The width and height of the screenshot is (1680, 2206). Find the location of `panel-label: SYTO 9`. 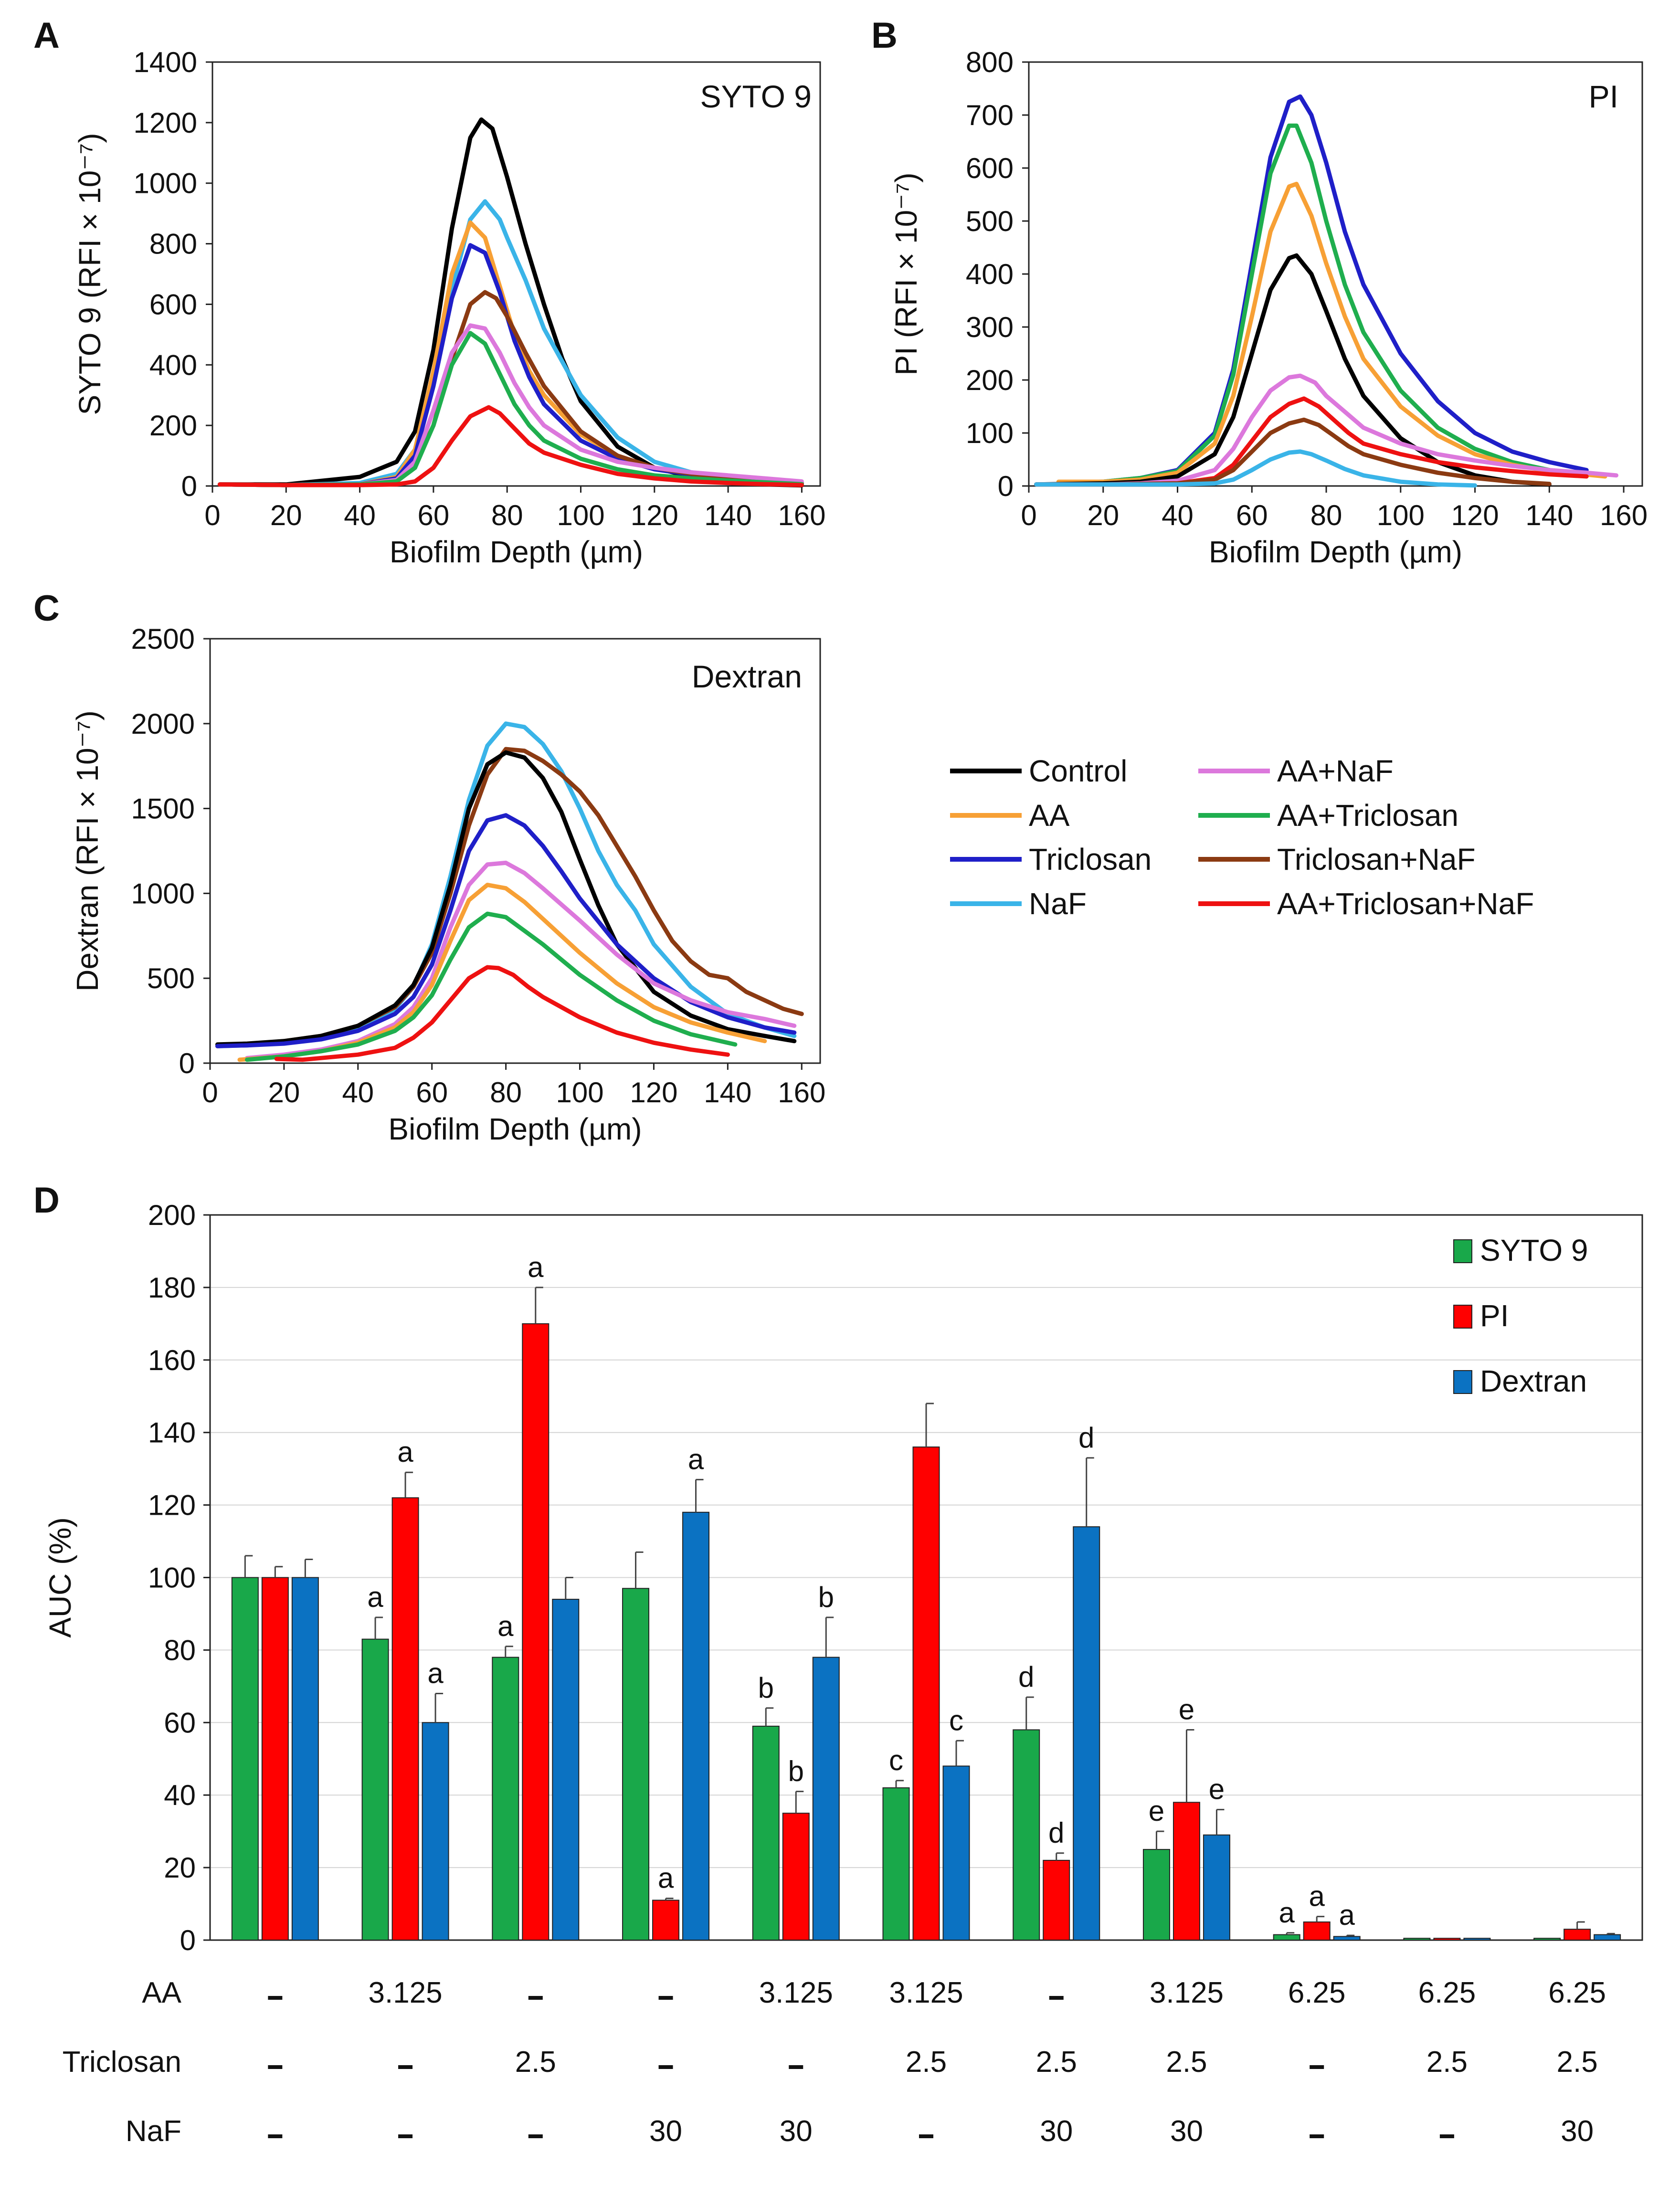

panel-label: SYTO 9 is located at coordinates (756, 96).